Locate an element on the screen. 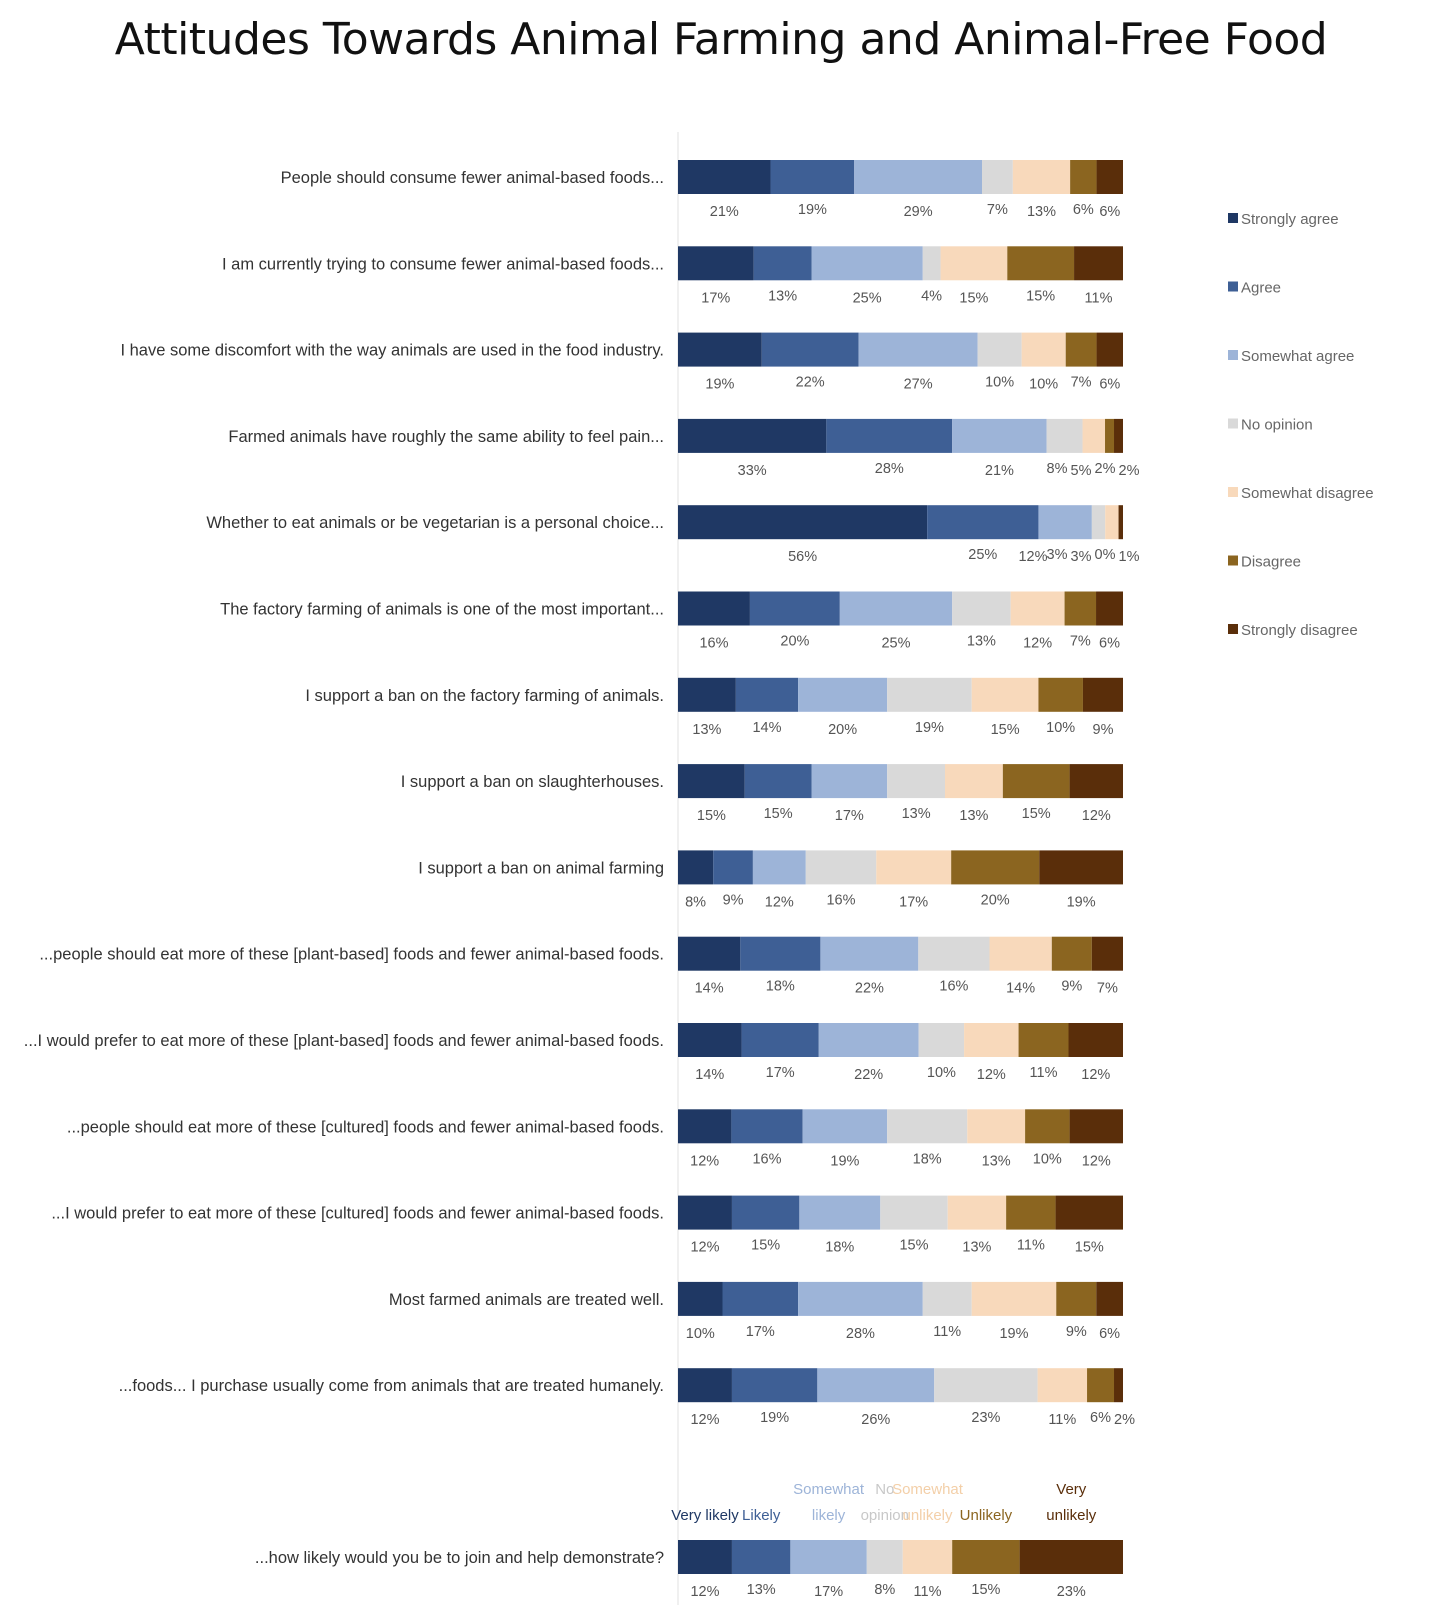 Image resolution: width=1442 pixels, height=1624 pixels. row-1-bar-no-opinion is located at coordinates (997, 177).